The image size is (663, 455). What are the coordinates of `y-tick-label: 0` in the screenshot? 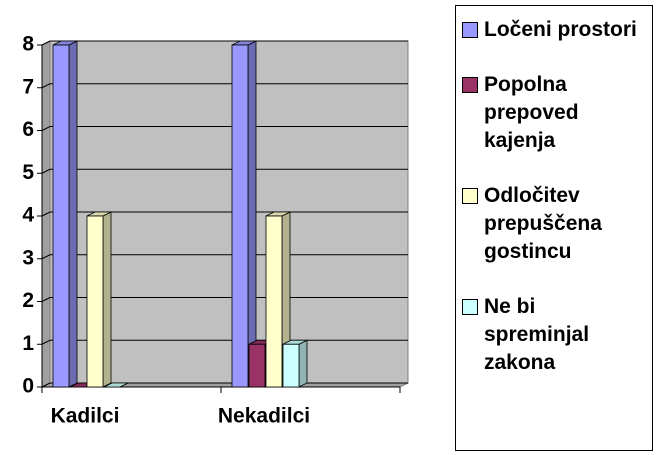 It's located at (28, 386).